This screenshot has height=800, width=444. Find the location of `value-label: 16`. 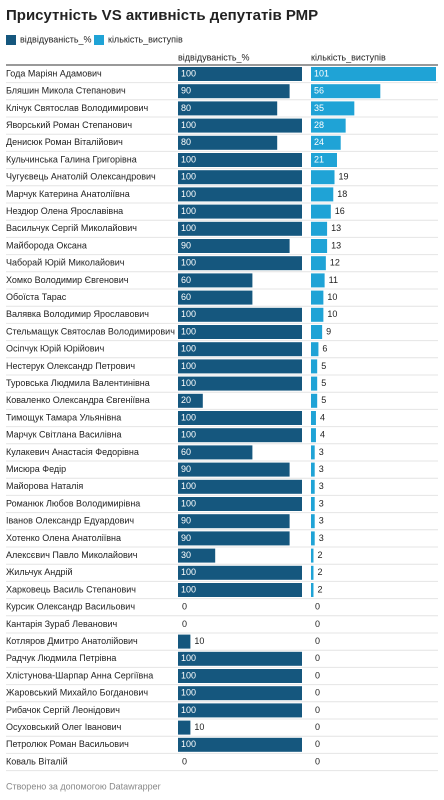

value-label: 16 is located at coordinates (340, 211).